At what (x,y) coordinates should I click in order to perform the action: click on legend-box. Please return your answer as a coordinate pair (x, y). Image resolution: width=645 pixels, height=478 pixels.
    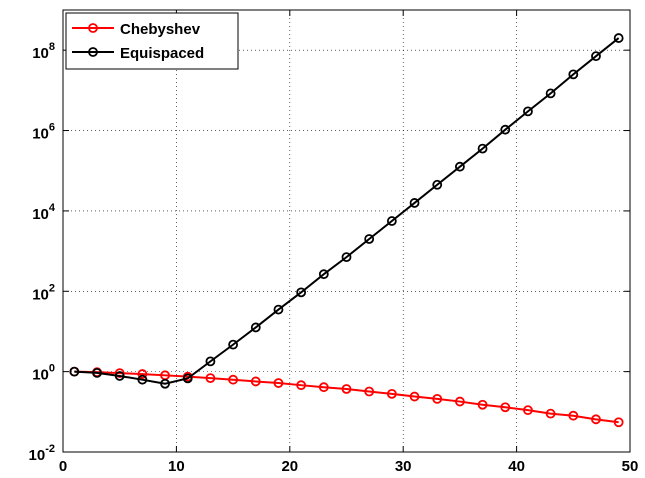
    Looking at the image, I should click on (152, 41).